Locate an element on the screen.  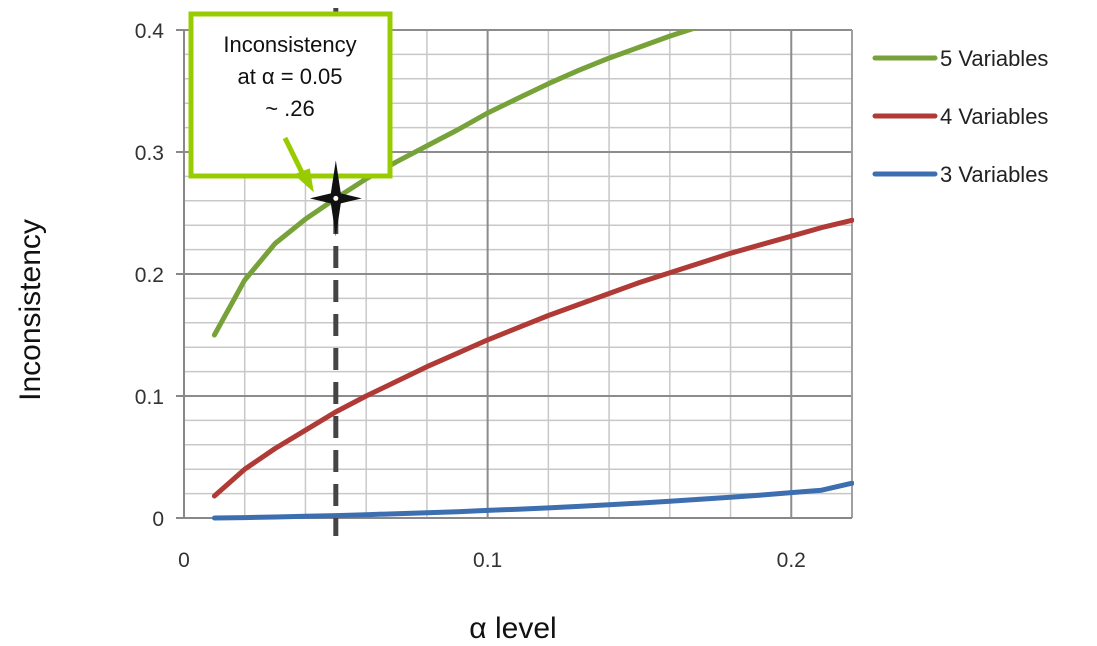
star-marker-center is located at coordinates (336, 198).